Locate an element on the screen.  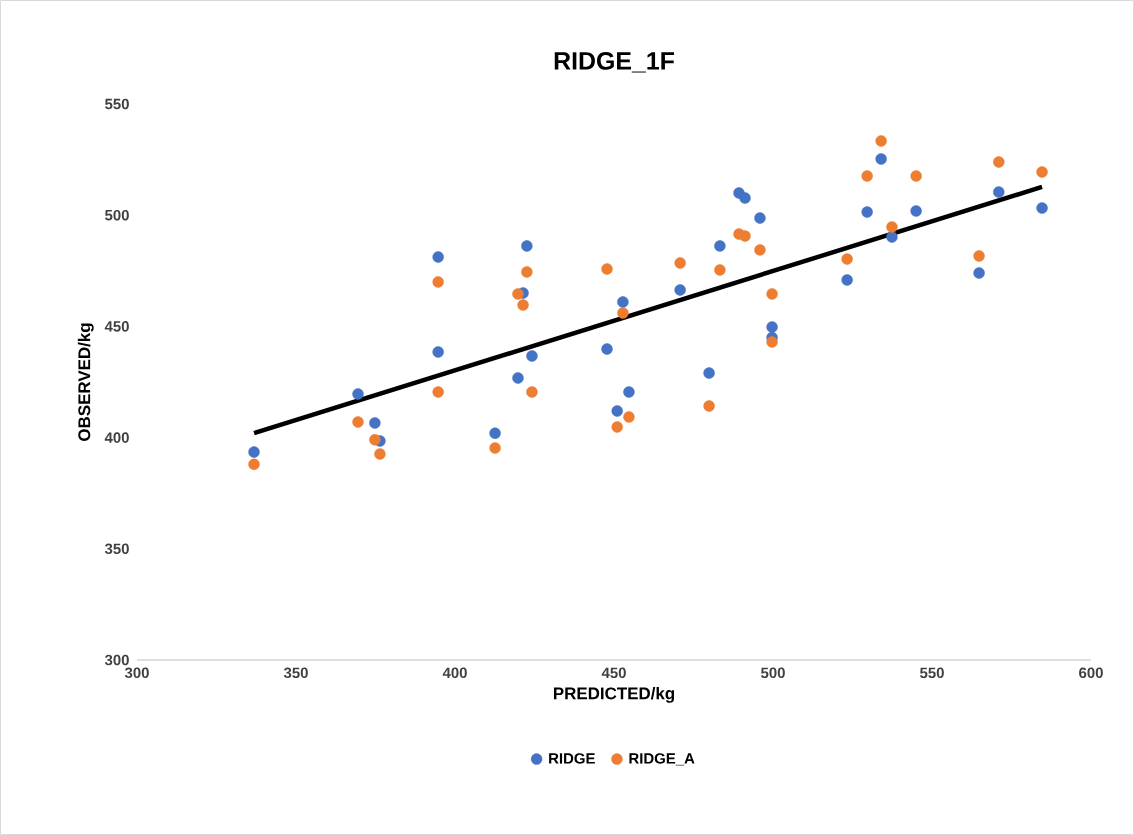
legend-label: RIDGE_A is located at coordinates (662, 759).